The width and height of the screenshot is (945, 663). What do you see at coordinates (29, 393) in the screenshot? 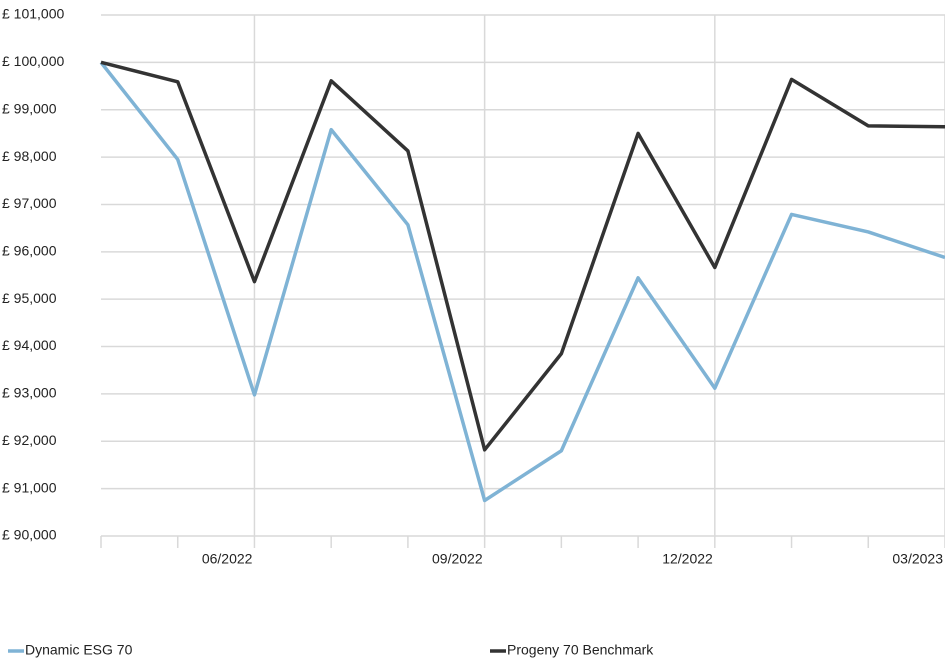
I see `y-tick-label: £ 93,000` at bounding box center [29, 393].